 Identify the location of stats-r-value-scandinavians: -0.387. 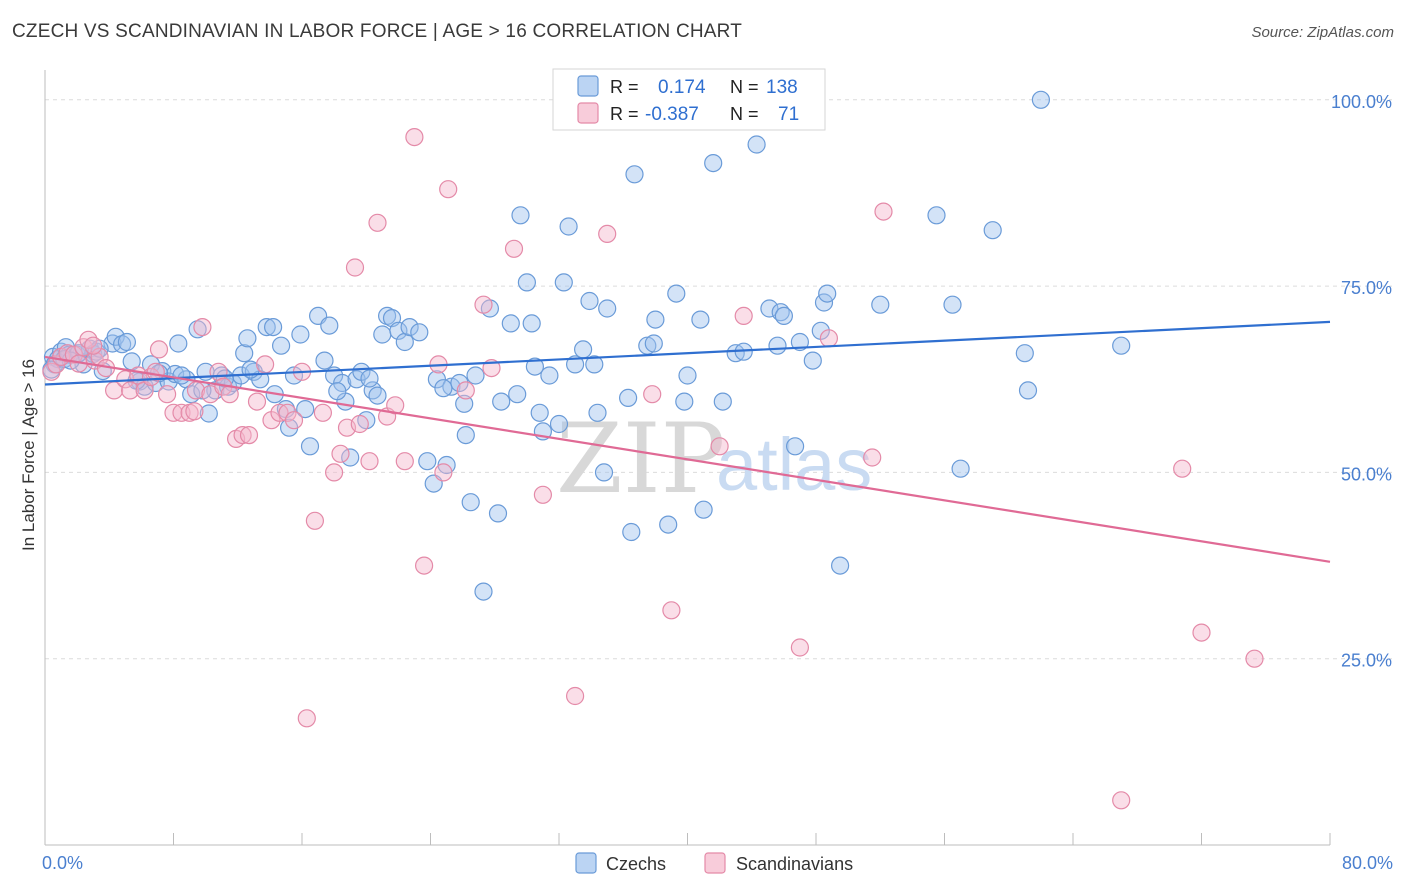
(672, 114).